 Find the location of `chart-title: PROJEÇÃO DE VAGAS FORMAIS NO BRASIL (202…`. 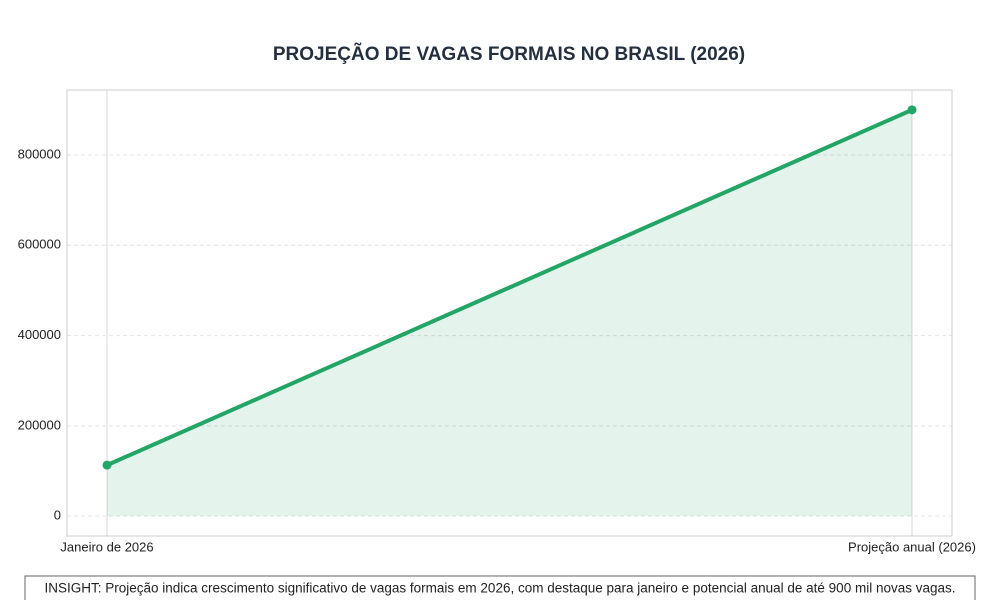

chart-title: PROJEÇÃO DE VAGAS FORMAIS NO BRASIL (202… is located at coordinates (509, 54).